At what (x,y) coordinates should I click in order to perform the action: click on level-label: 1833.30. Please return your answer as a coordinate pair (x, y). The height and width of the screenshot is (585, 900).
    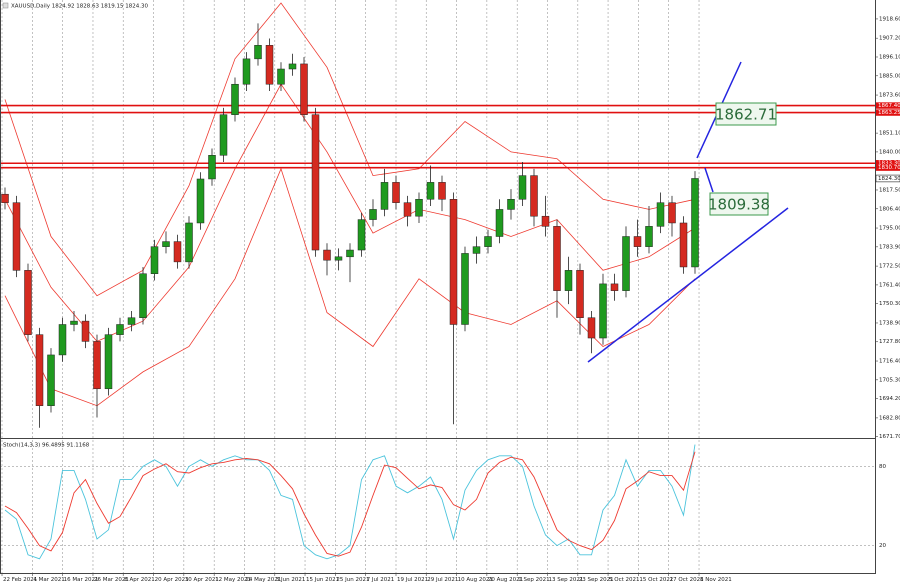
    Looking at the image, I should click on (889, 164).